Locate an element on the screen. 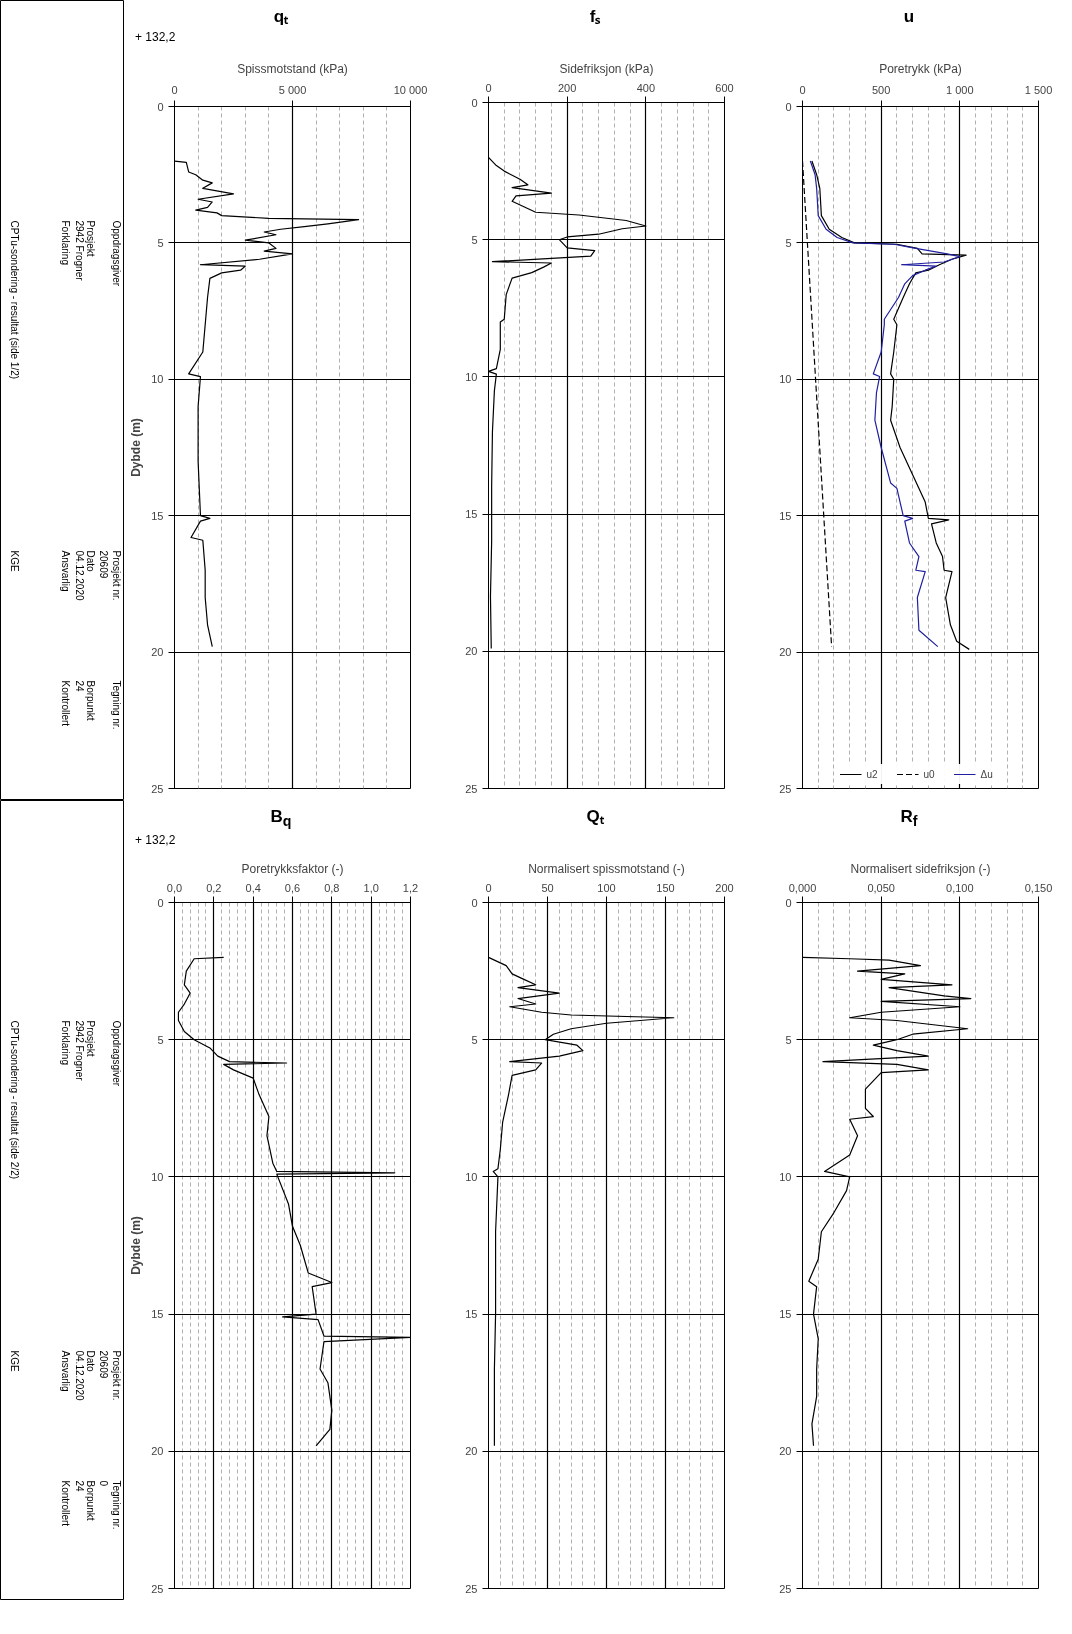 Image resolution: width=1072 pixels, height=1634 pixels. x-tick-label: 0,0 is located at coordinates (174, 887).